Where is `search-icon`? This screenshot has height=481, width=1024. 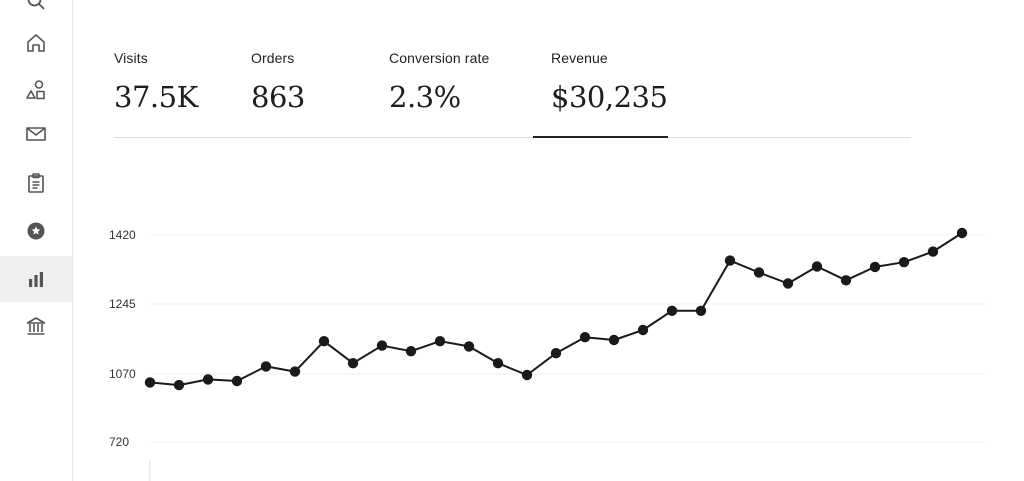
search-icon is located at coordinates (36, 5).